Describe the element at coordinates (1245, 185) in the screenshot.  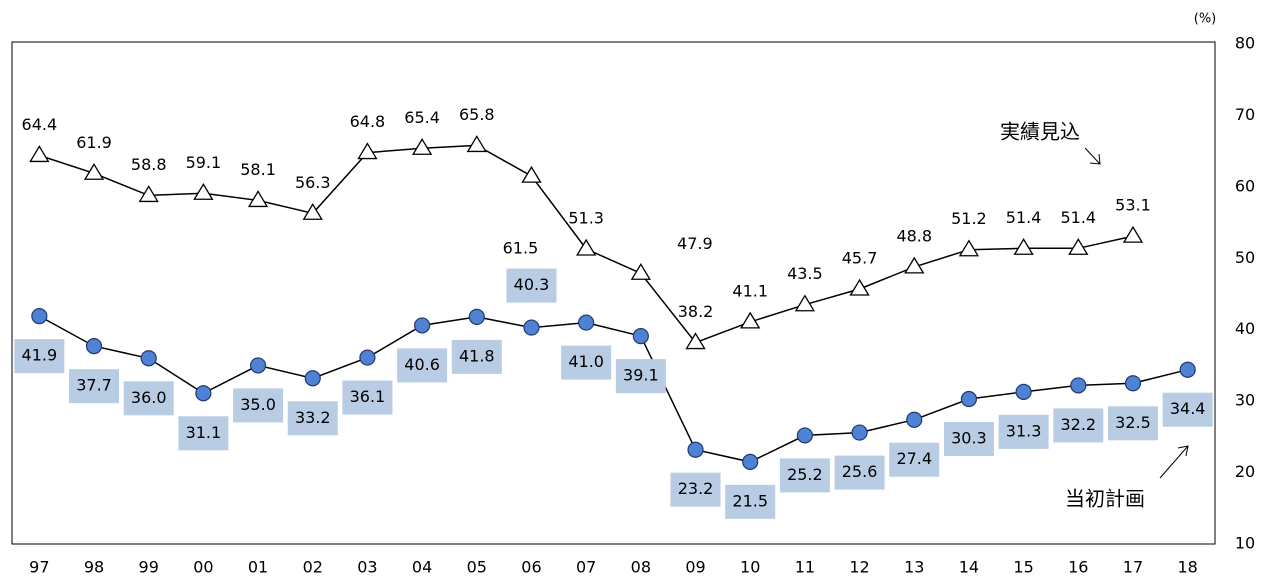
I see `y-tick-label: 60` at that location.